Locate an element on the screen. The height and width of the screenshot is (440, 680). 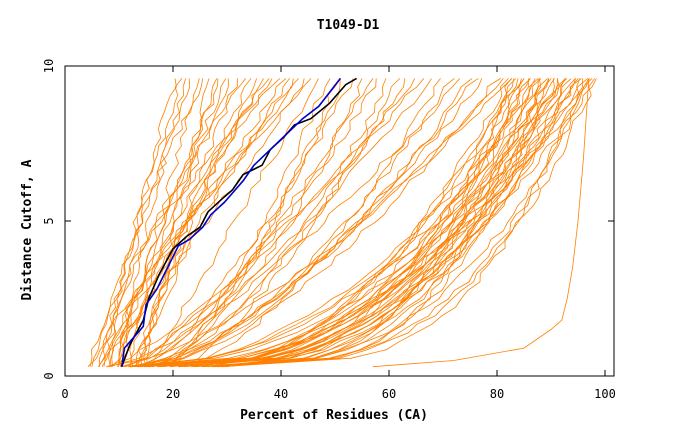
y-tick-label: 5 is located at coordinates (49, 220).